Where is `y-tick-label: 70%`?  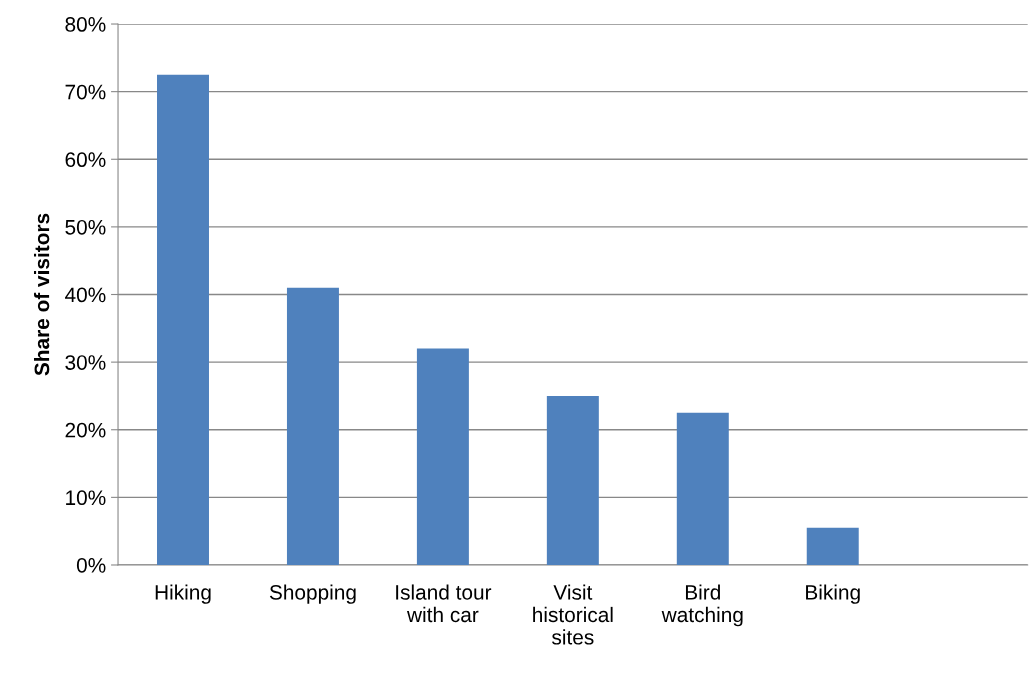
y-tick-label: 70% is located at coordinates (85, 92).